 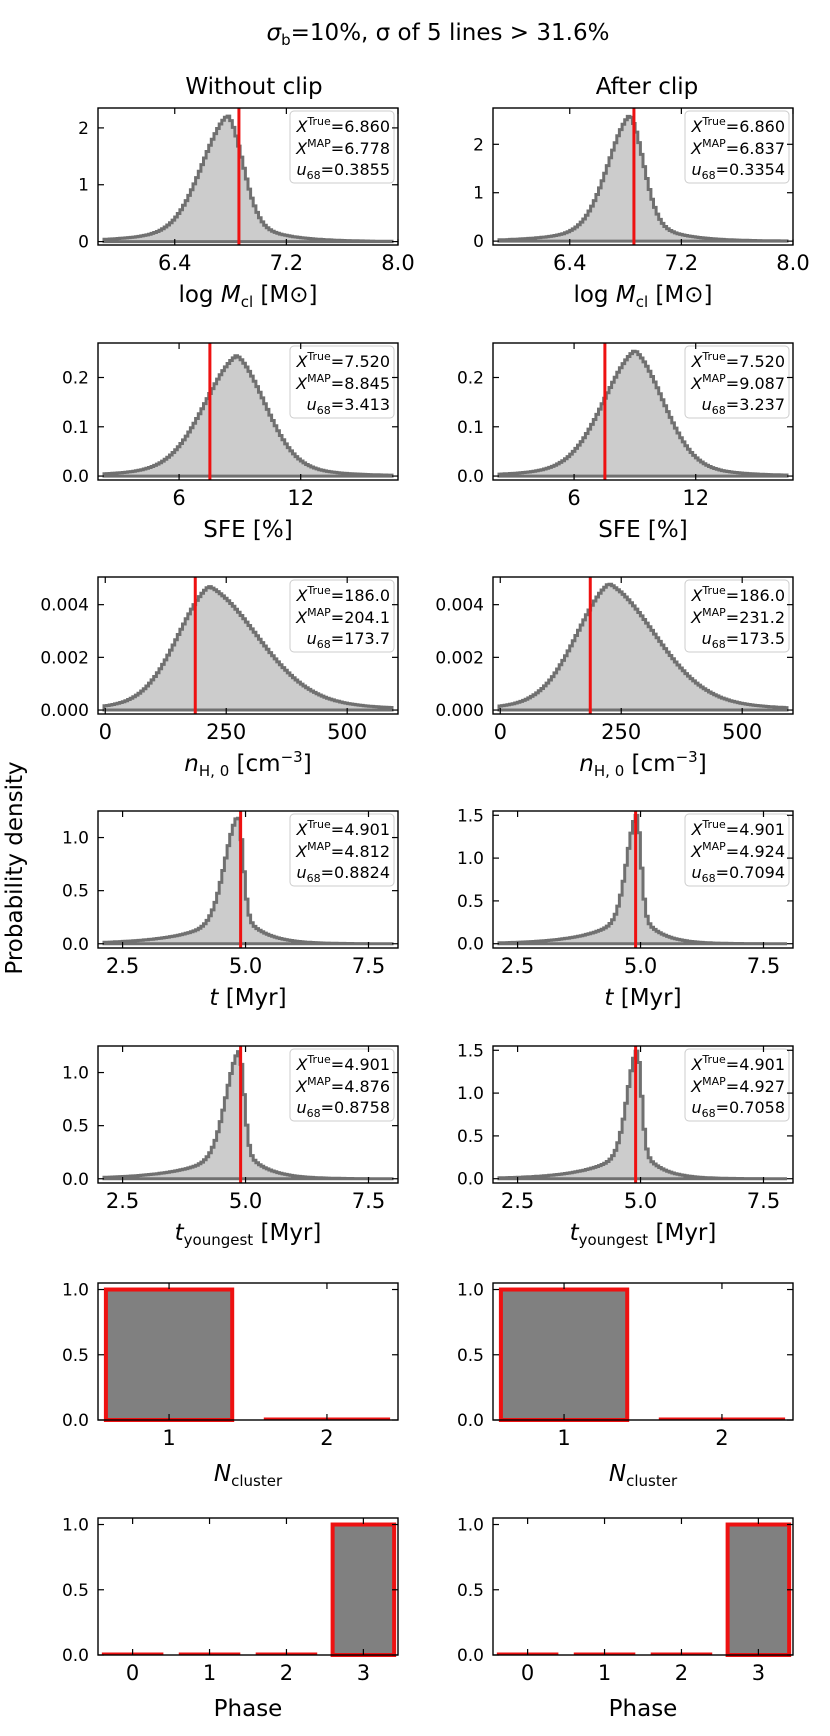 I want to click on stat-u68: u68=3.413, so click(x=348, y=406).